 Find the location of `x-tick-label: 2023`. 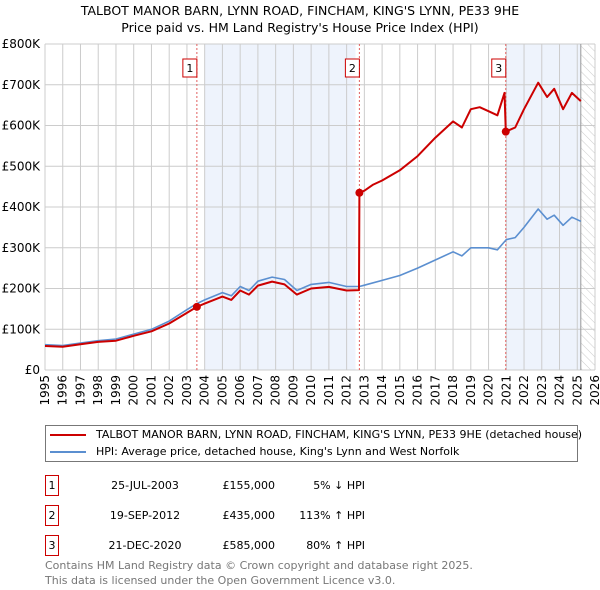

x-tick-label: 2023 is located at coordinates (542, 390).